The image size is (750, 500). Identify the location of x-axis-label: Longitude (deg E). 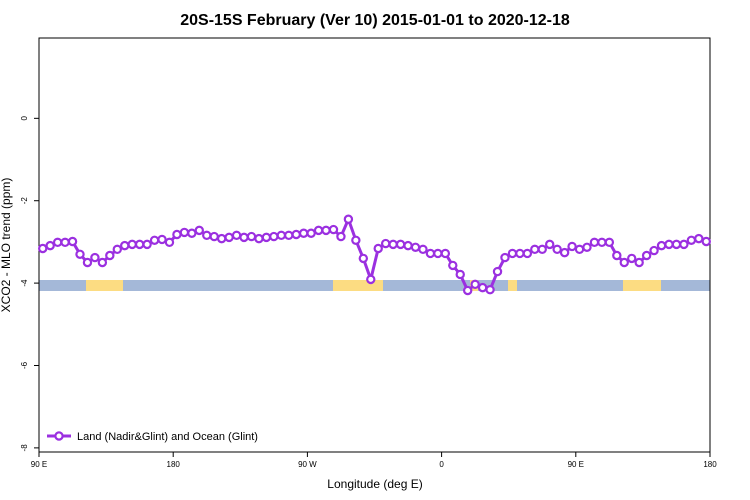
(374, 484).